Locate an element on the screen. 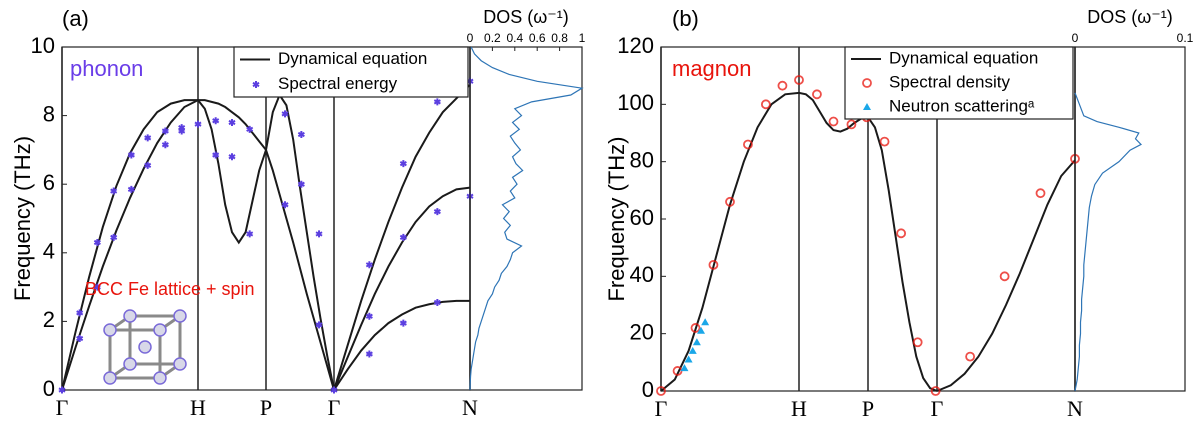 The width and height of the screenshot is (1200, 426). annotation: (a) is located at coordinates (75, 18).